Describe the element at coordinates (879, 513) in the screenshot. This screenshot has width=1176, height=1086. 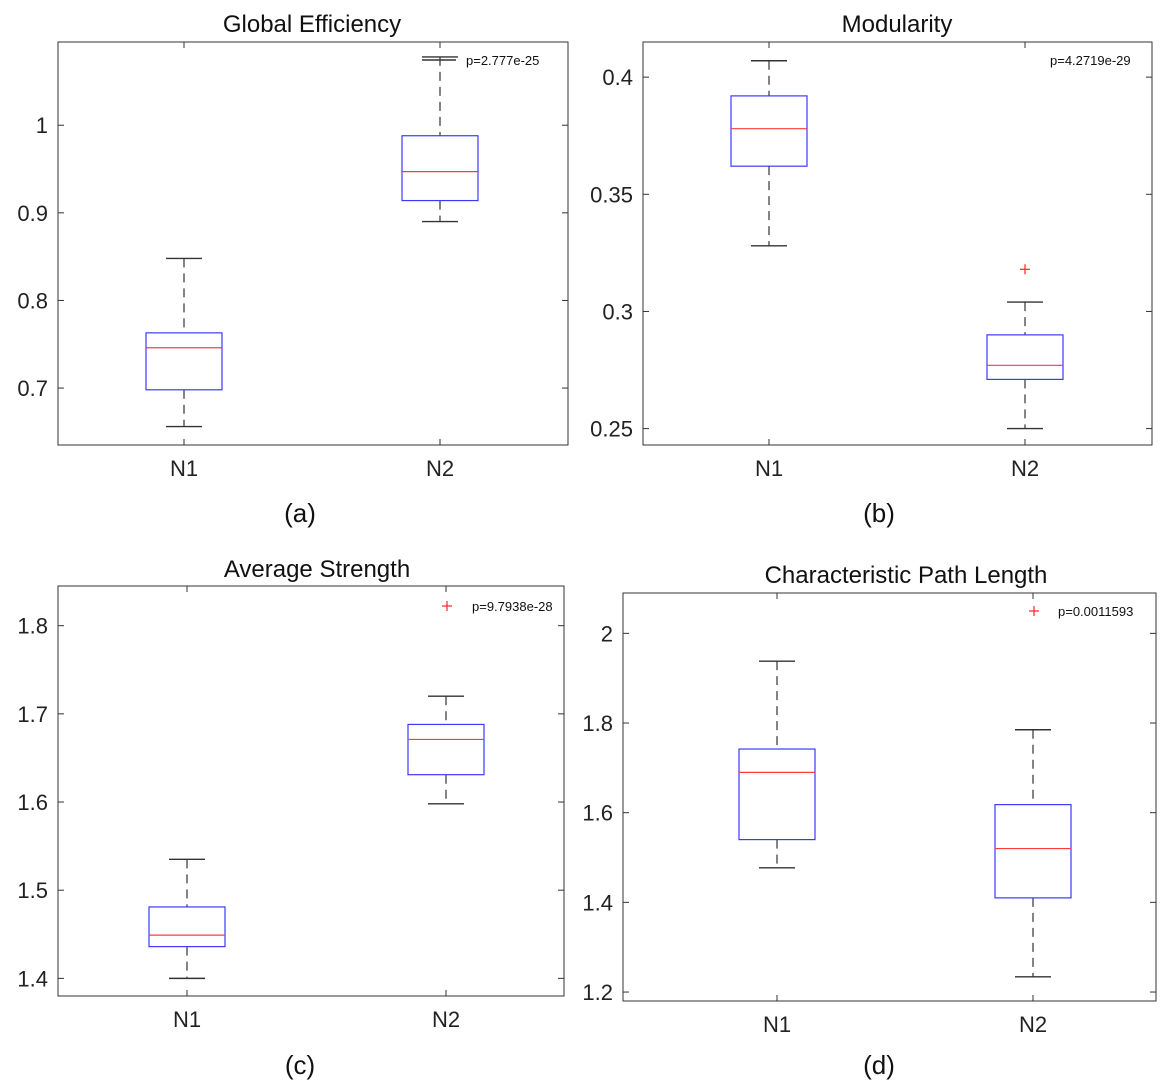
I see `panel-caption: (b)` at that location.